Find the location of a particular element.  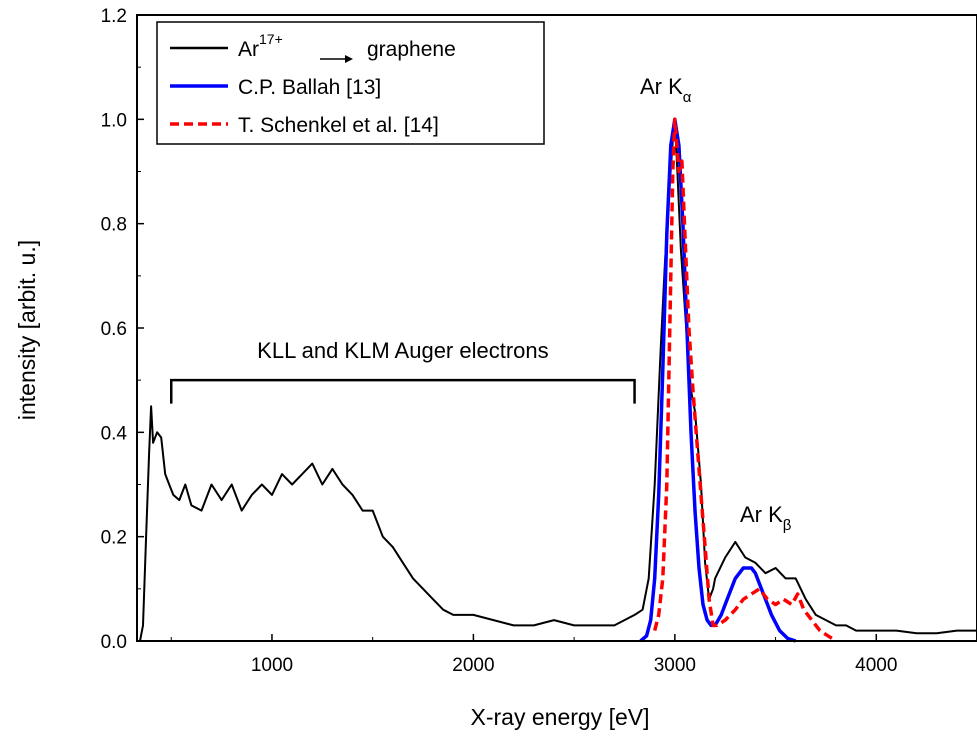

ar-k-alpha-base: Ar K is located at coordinates (661, 86).